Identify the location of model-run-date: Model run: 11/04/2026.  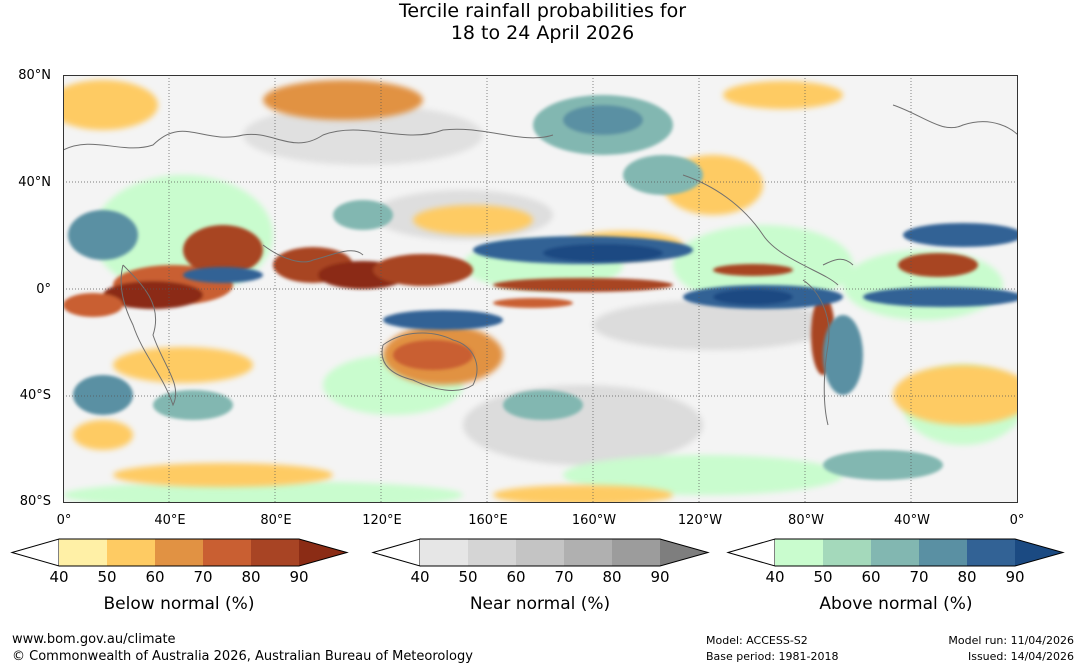
(1011, 640).